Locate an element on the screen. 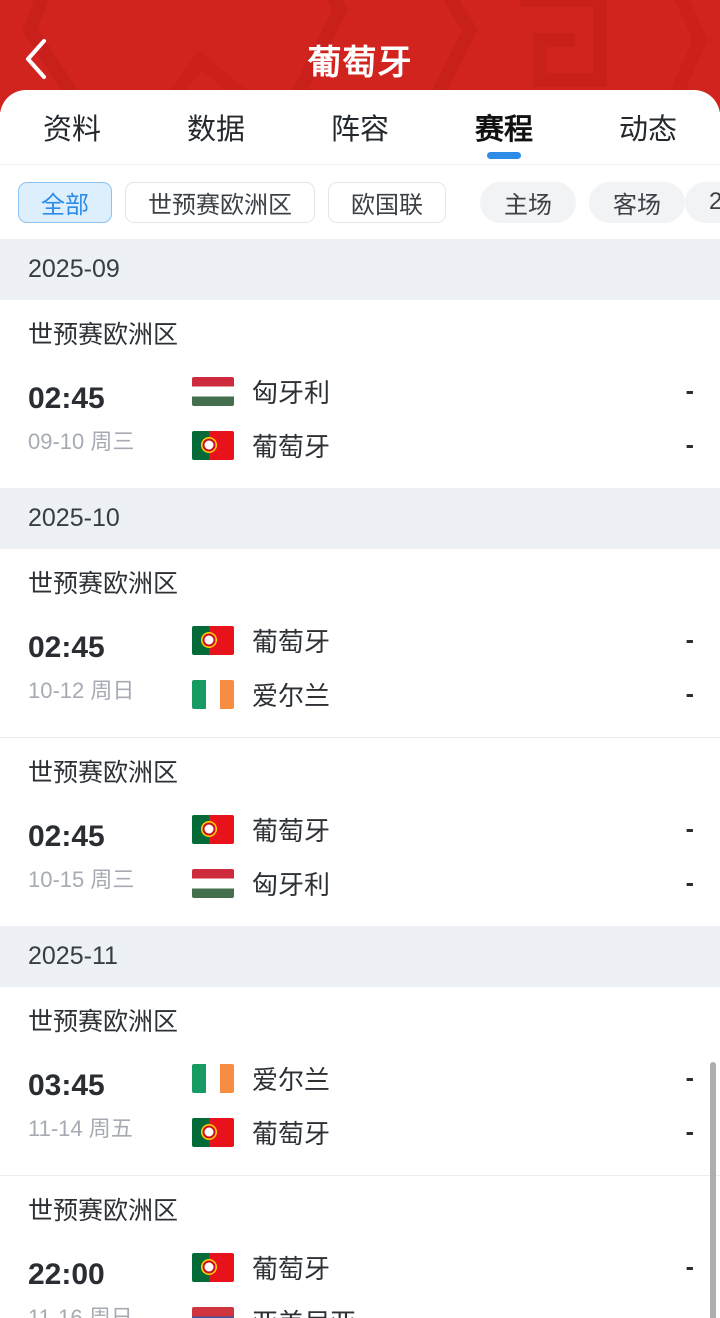 This screenshot has height=1318, width=720. teams-column: 爱尔兰 - 葡萄牙 - is located at coordinates (443, 1105).